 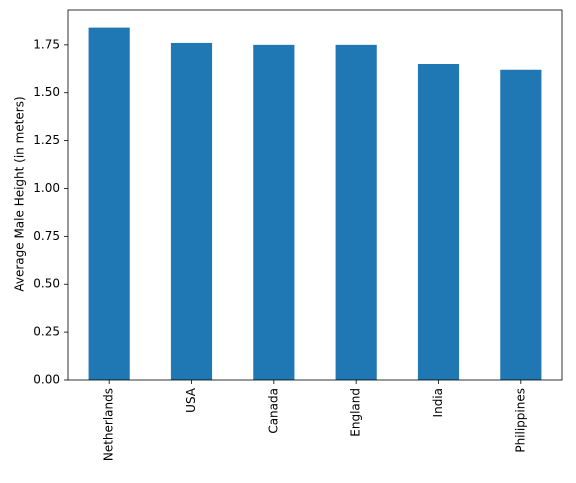 What do you see at coordinates (438, 402) in the screenshot?
I see `x-tick-label: India` at bounding box center [438, 402].